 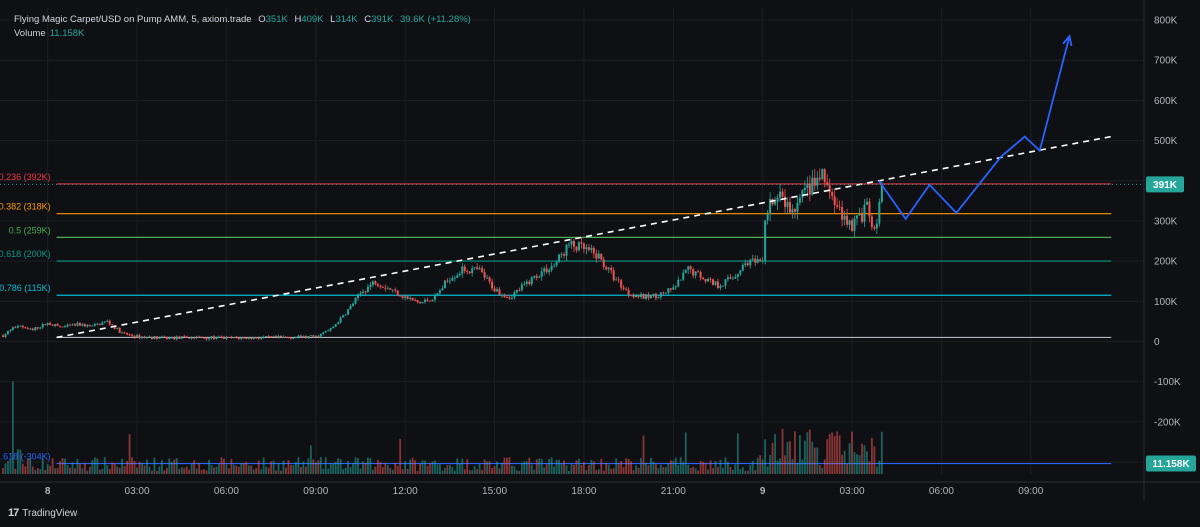 I want to click on tradingview-brand: 17 TradingView, so click(x=42, y=513).